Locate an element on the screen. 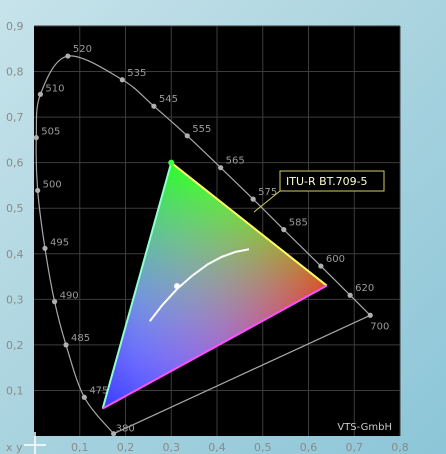 The width and height of the screenshot is (446, 454). y-tick-label: 0,5 is located at coordinates (15, 208).